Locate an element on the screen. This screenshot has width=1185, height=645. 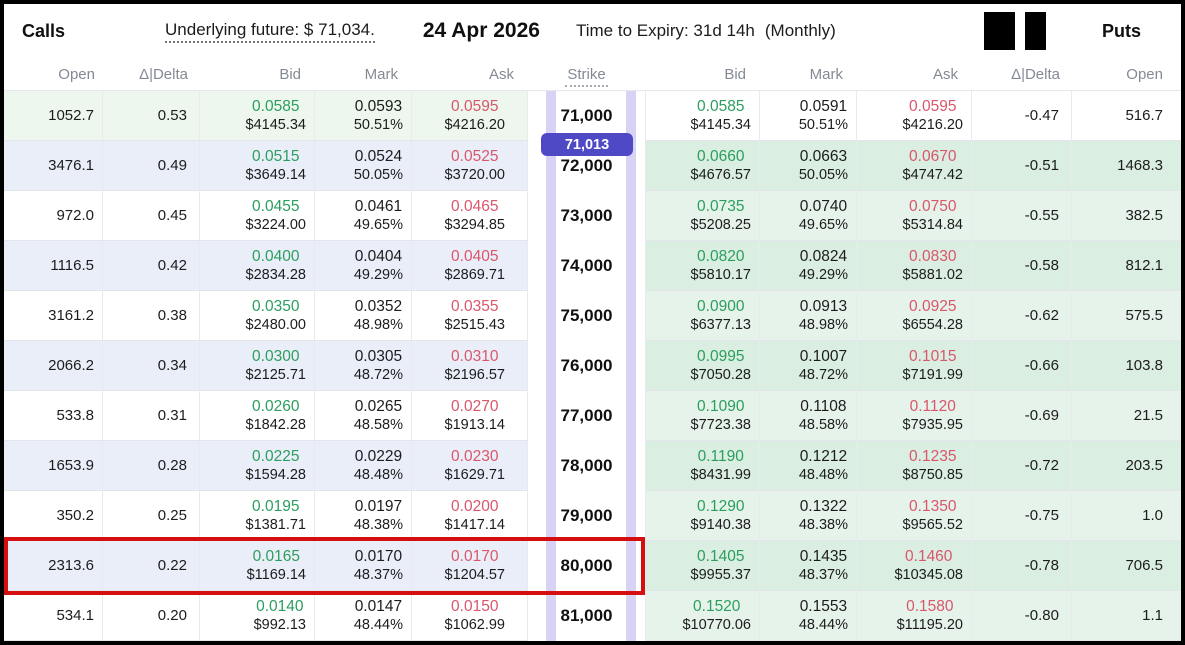
put-ask-cell: 0.0750 $5314.84 is located at coordinates (914, 216).